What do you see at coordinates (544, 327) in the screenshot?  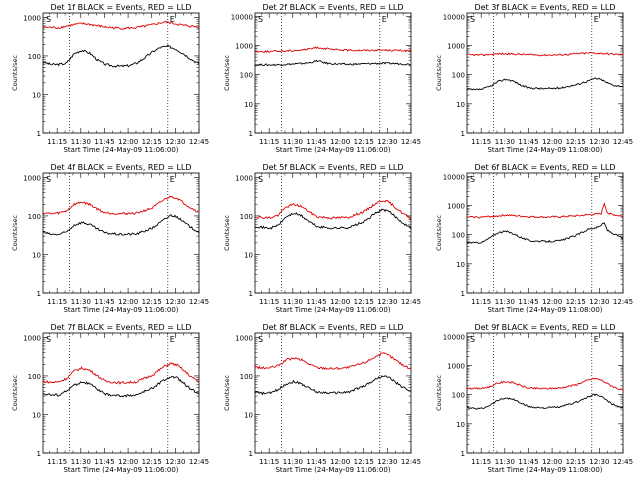 I see `chart-title: Det 9f BLACK = Events, RED = LLD` at bounding box center [544, 327].